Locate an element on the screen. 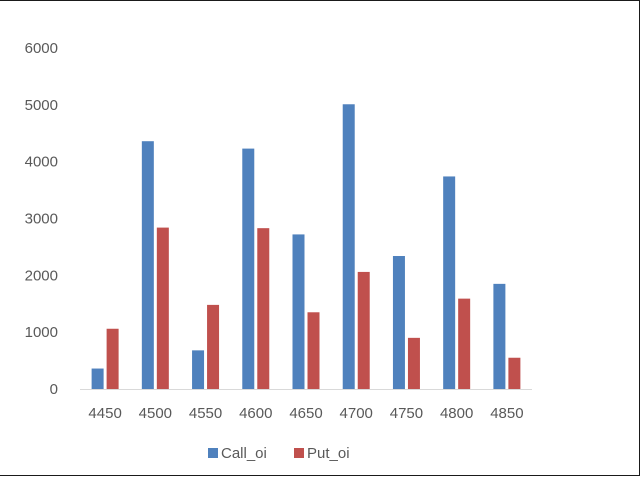 The height and width of the screenshot is (500, 643). x-tick-label: 4500 is located at coordinates (155, 413).